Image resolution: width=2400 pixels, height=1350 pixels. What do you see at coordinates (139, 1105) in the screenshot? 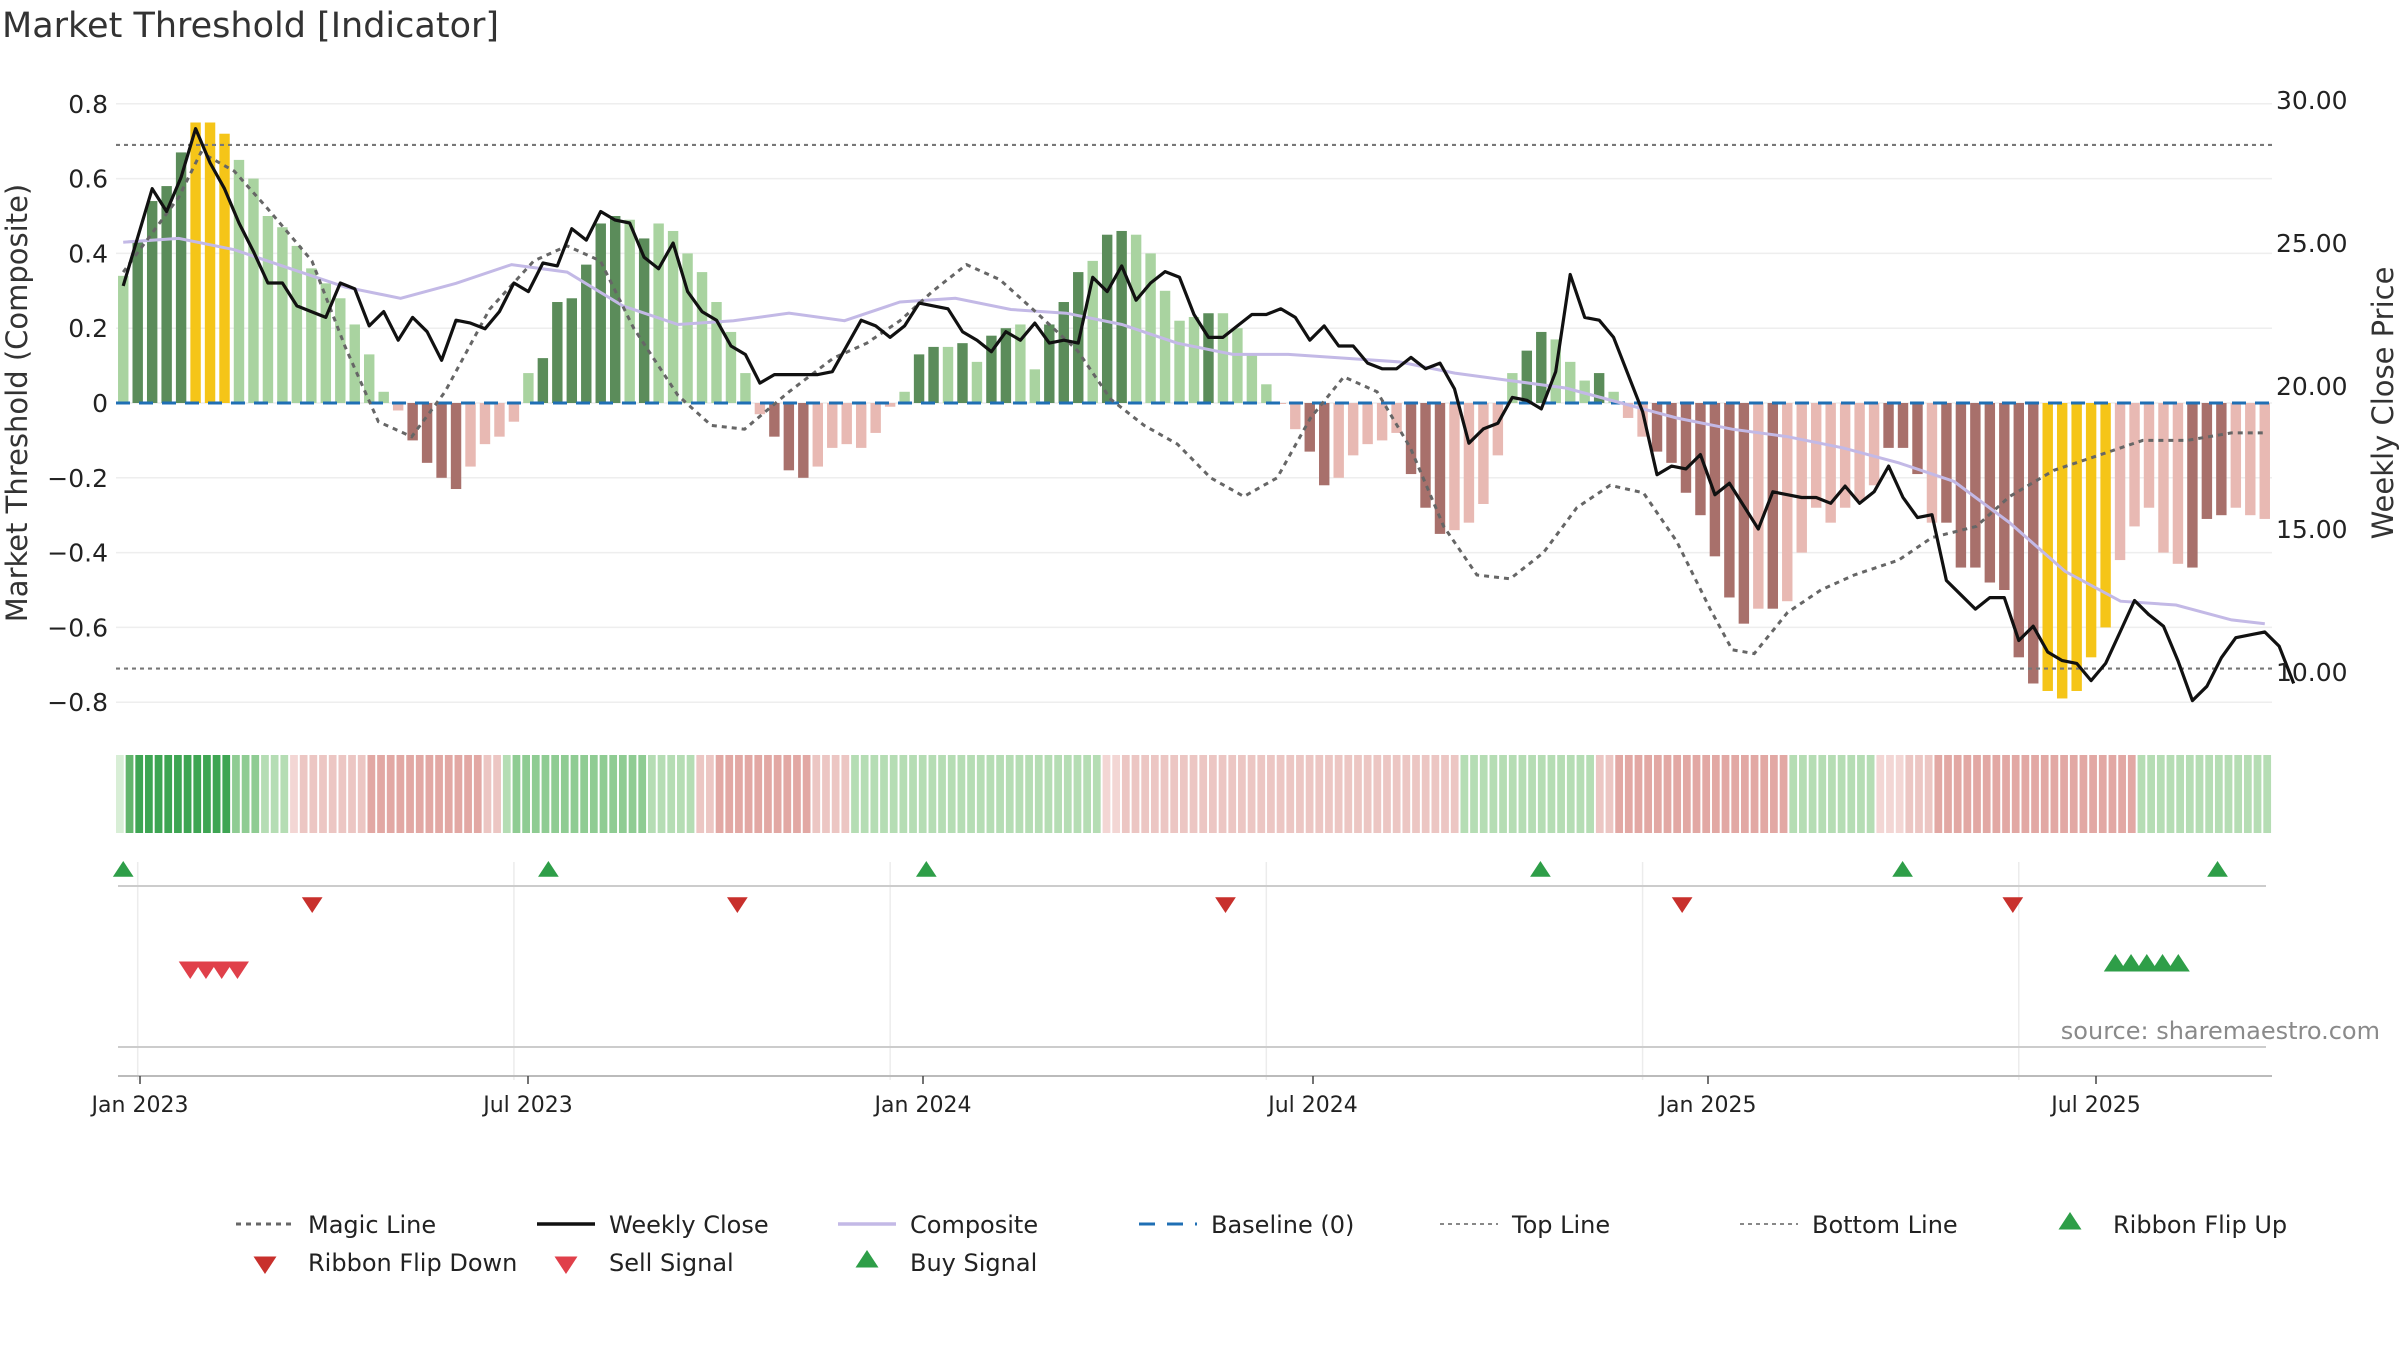
I see `x-tick-label: Jan 2023` at bounding box center [139, 1105].